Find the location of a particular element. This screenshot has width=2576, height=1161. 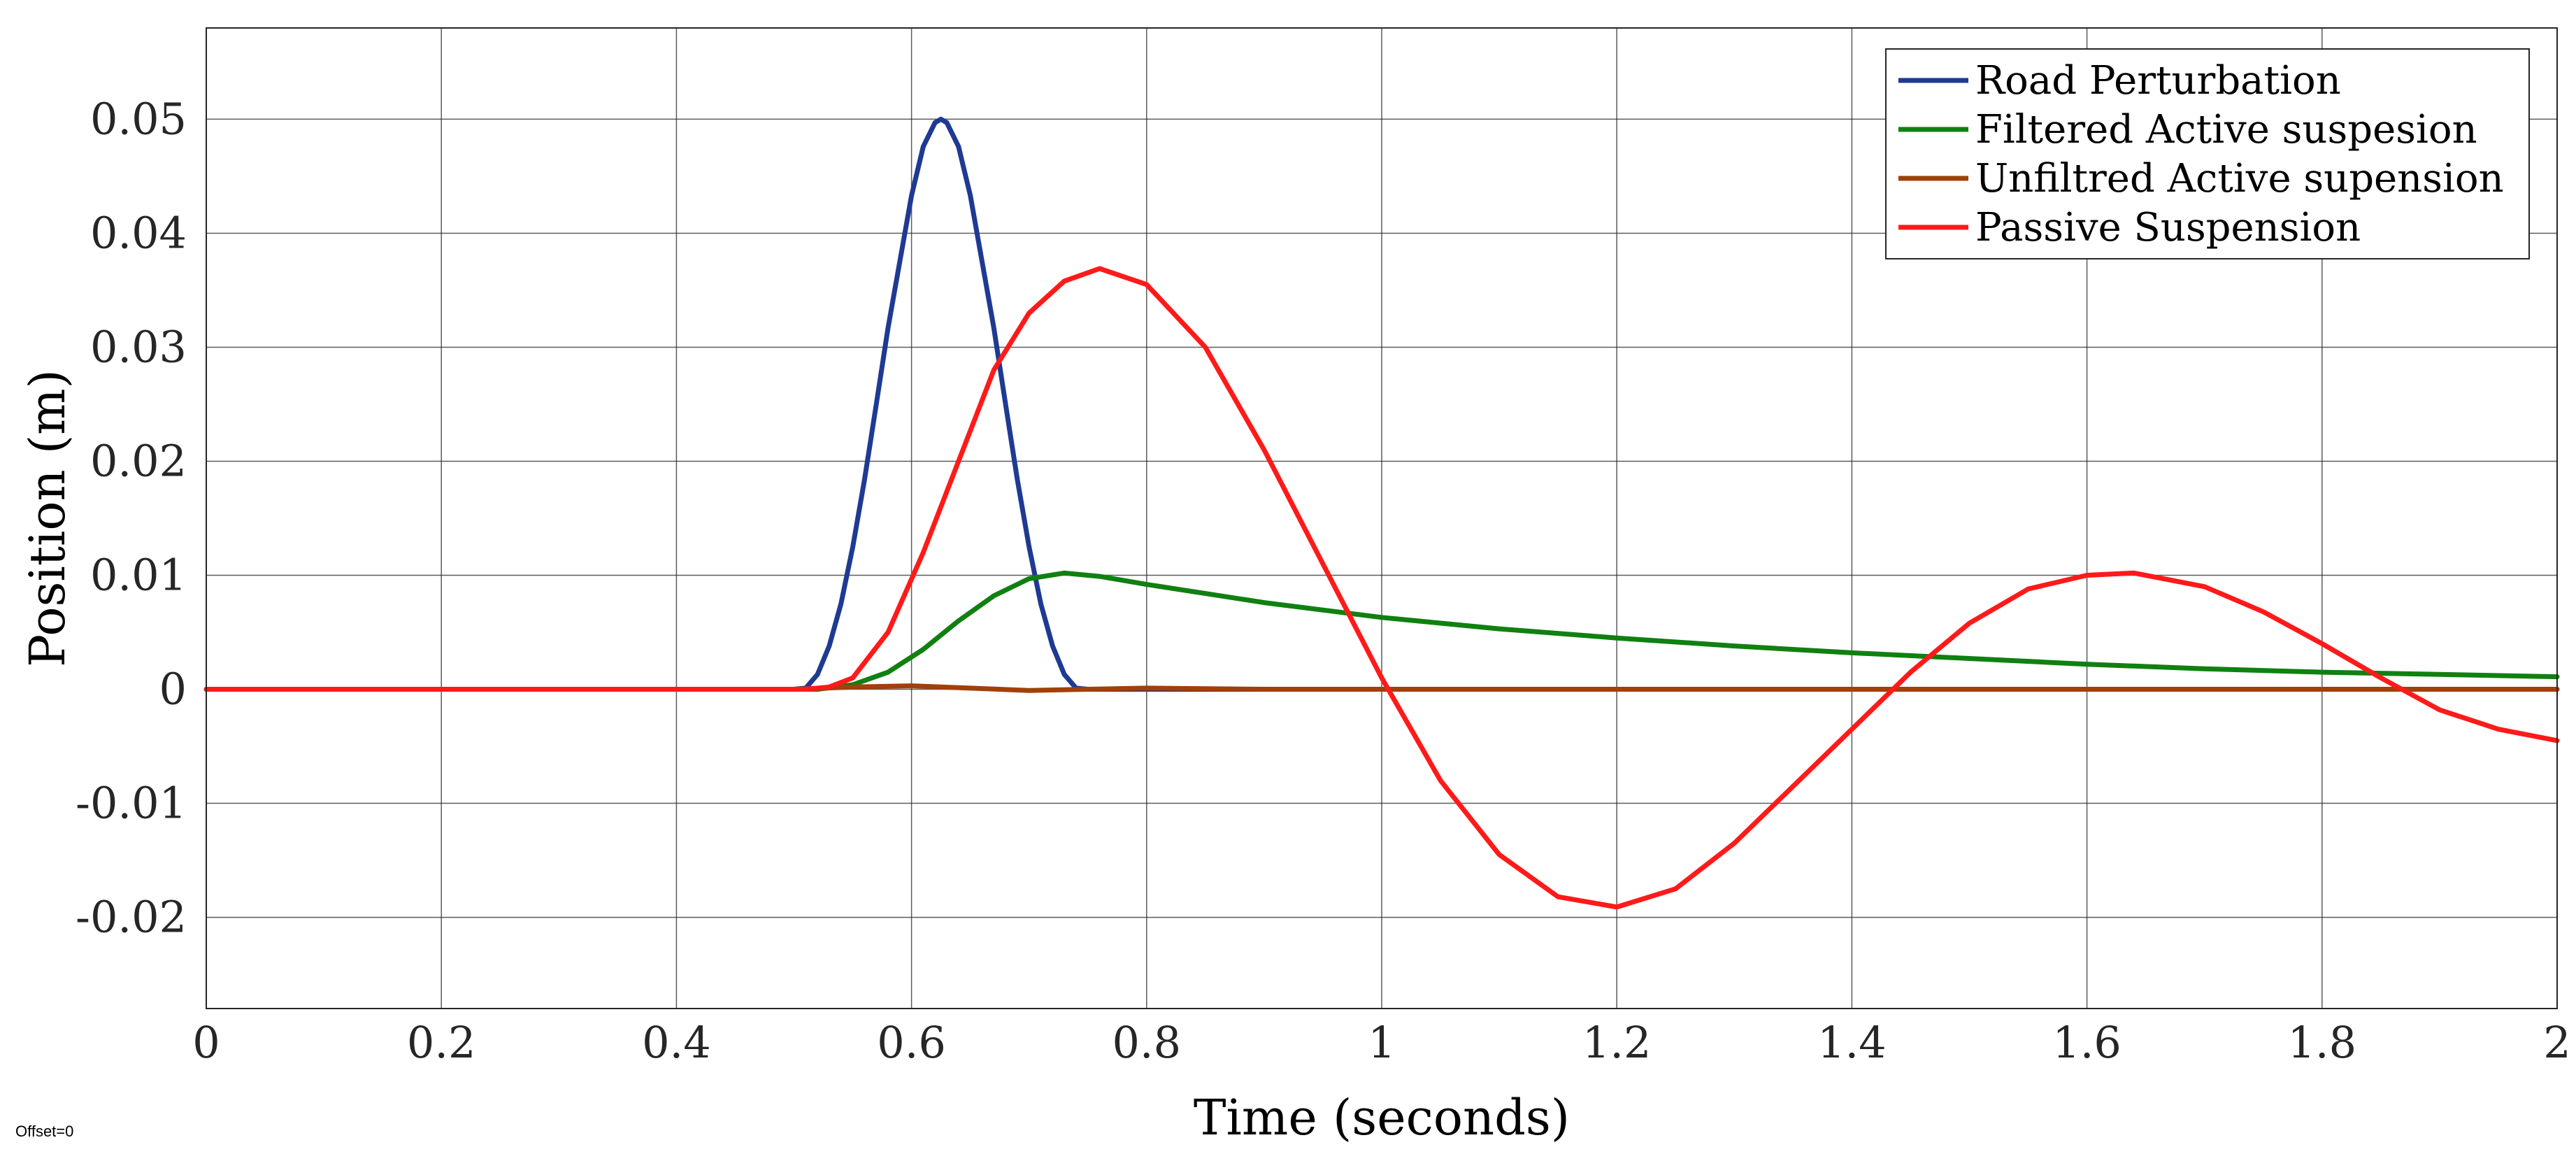

y-axis-title: Position (m) is located at coordinates (47, 518).